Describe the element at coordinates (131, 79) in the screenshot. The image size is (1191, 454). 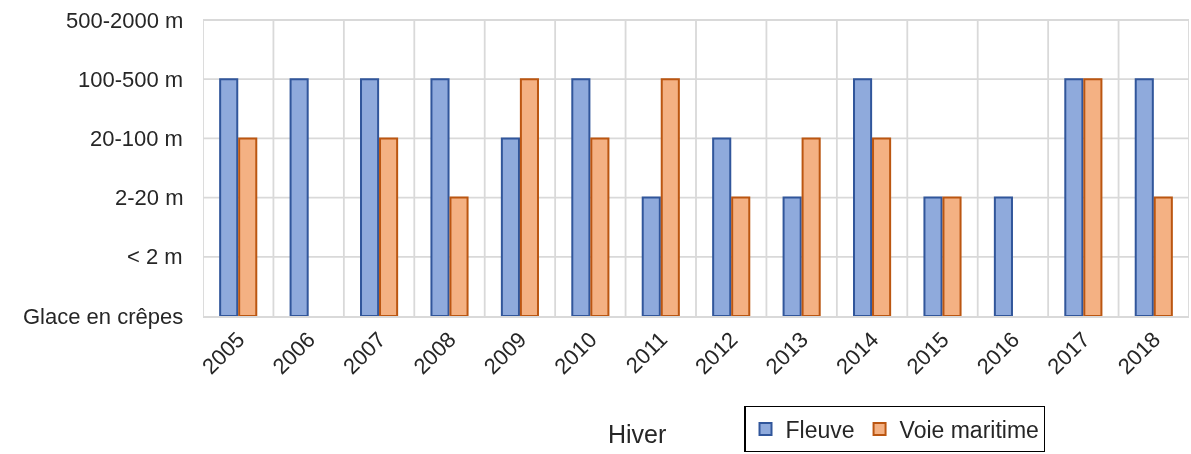
I see `text: 100-500 m` at that location.